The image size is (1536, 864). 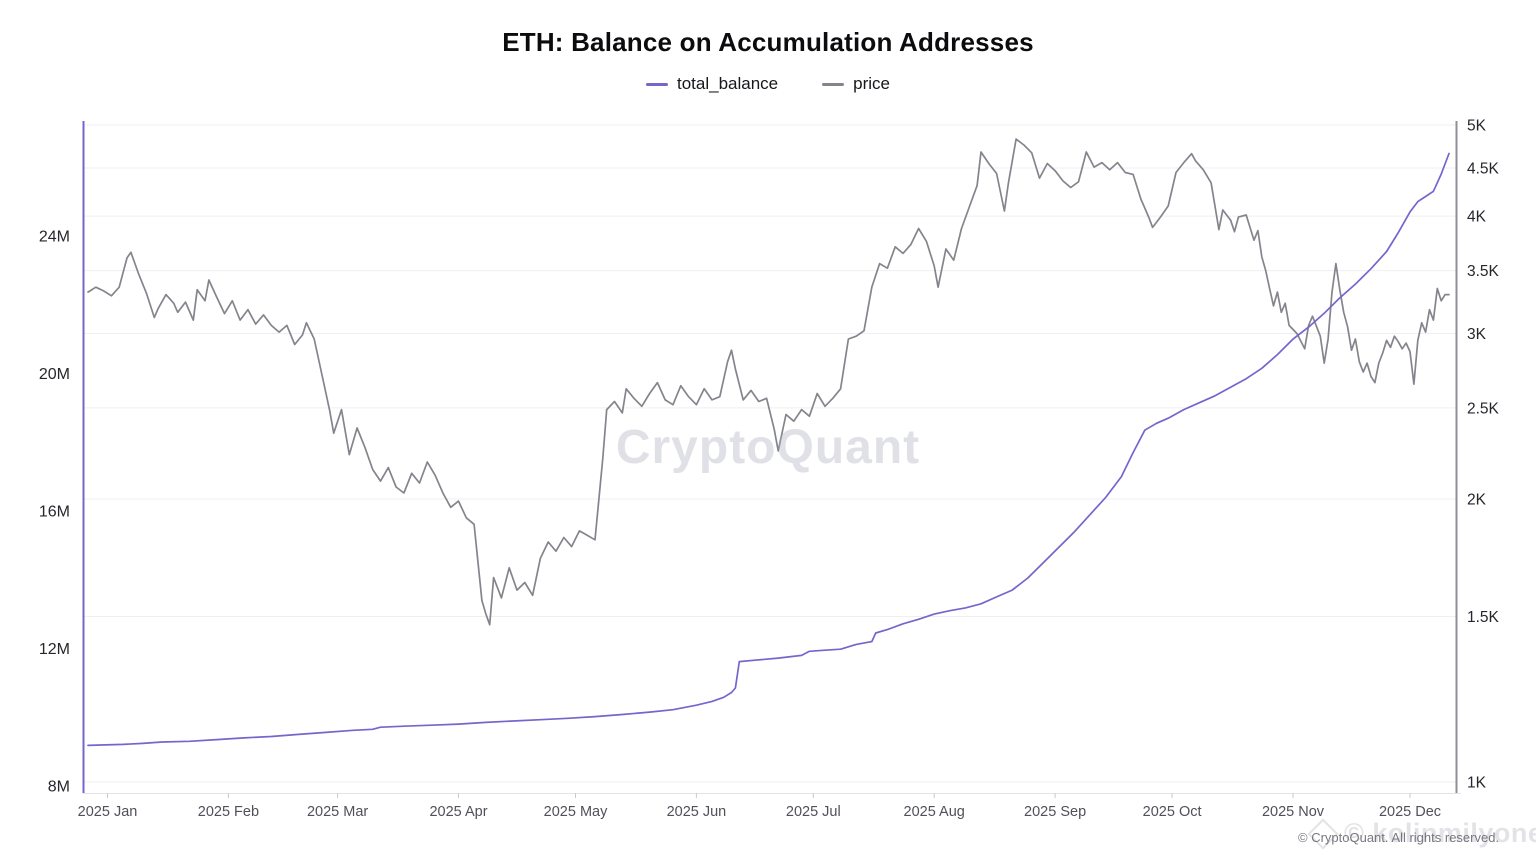 What do you see at coordinates (458, 812) in the screenshot?
I see `x-tick-label: 2025 Apr` at bounding box center [458, 812].